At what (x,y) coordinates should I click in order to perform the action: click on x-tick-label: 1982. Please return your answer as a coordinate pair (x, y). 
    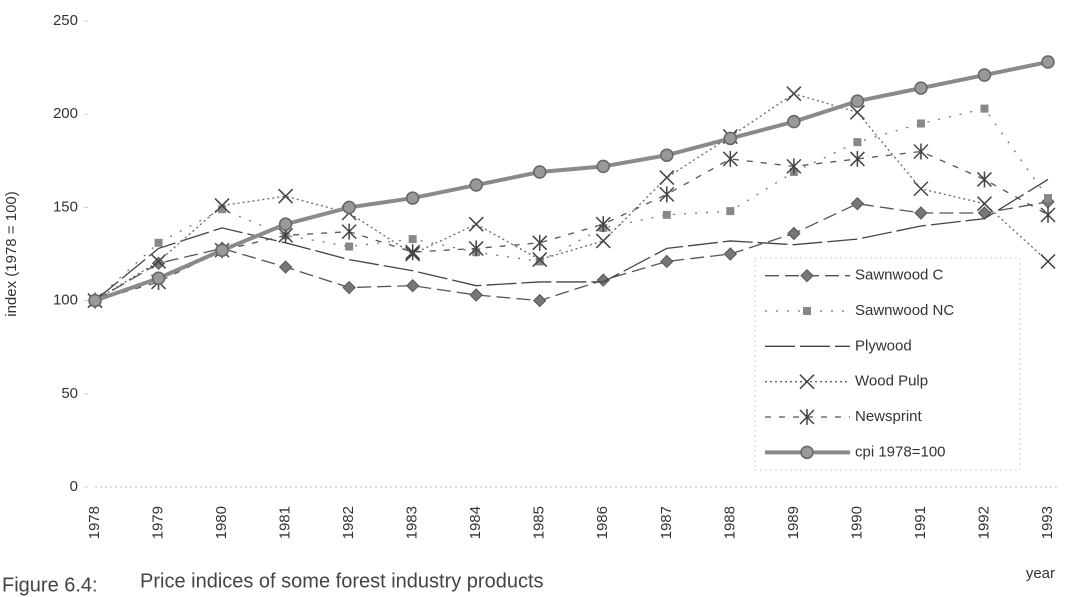
    Looking at the image, I should click on (348, 522).